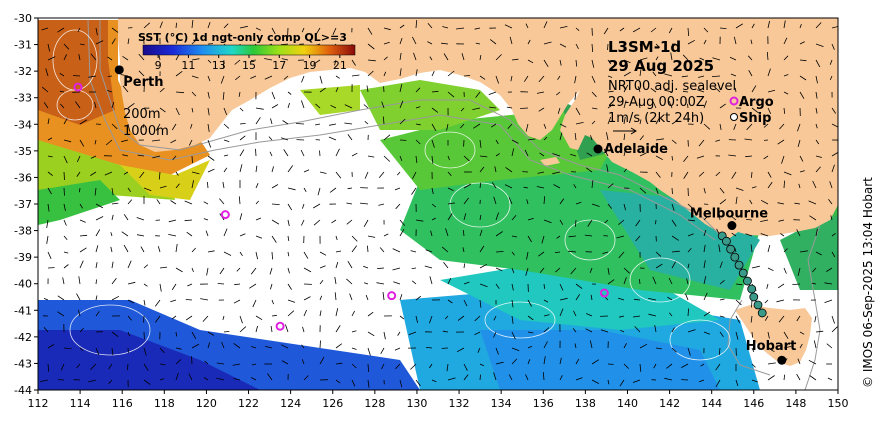  What do you see at coordinates (374, 403) in the screenshot?
I see `x-tick-label: 128` at bounding box center [374, 403].